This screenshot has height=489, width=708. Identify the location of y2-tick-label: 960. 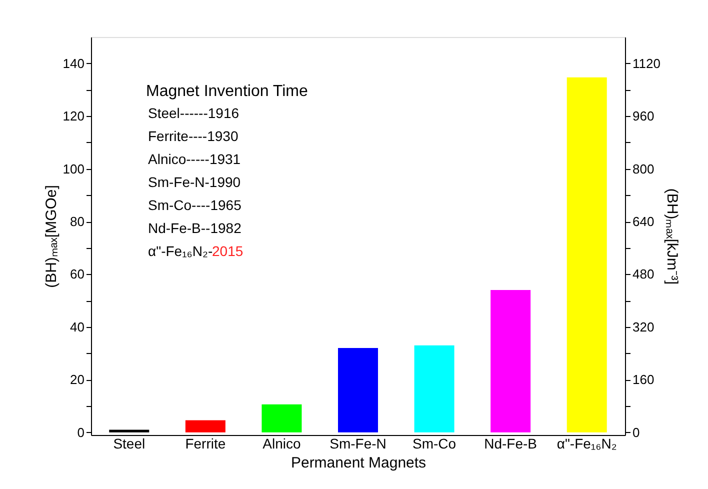
(643, 116).